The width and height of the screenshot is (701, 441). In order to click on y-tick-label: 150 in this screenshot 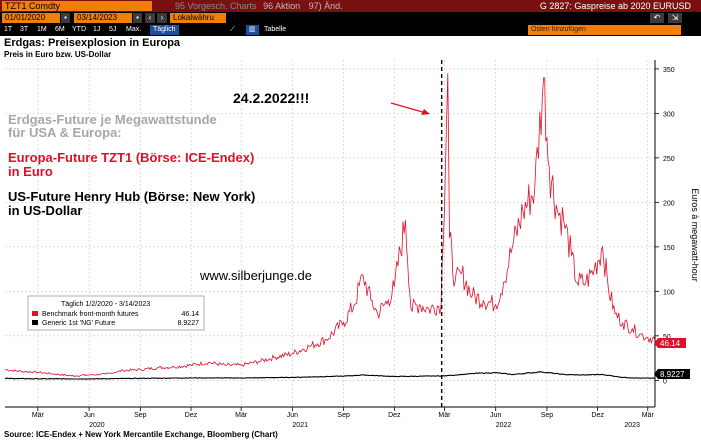, I will do `click(669, 248)`.